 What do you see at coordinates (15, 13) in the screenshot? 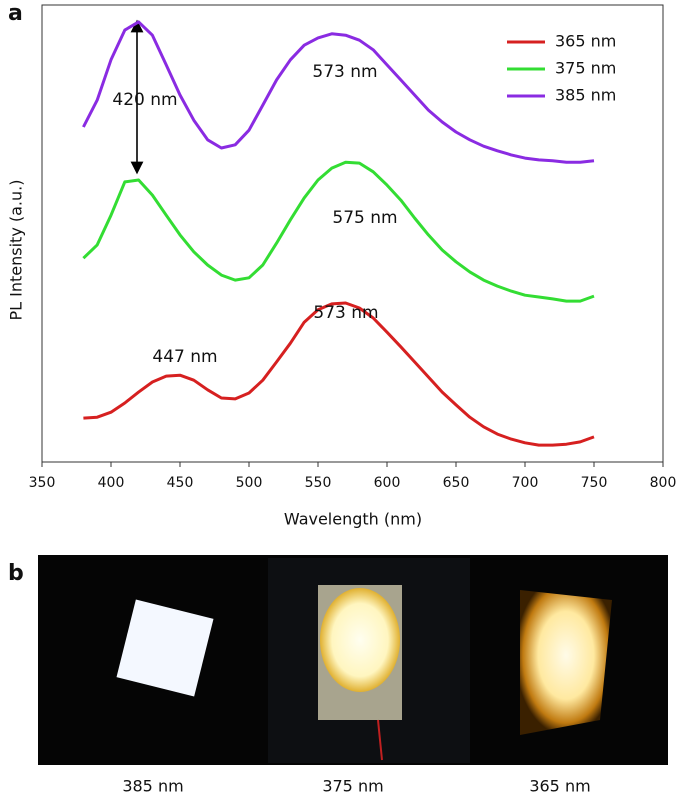
I see `panel-label: a` at bounding box center [15, 13].